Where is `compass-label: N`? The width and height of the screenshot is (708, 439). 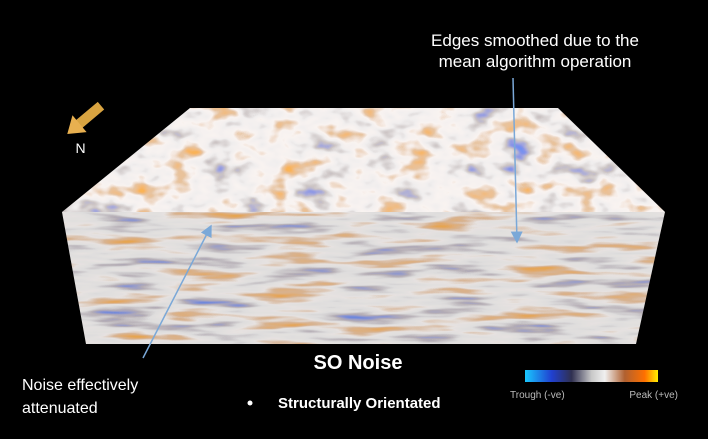
compass-label: N is located at coordinates (81, 148).